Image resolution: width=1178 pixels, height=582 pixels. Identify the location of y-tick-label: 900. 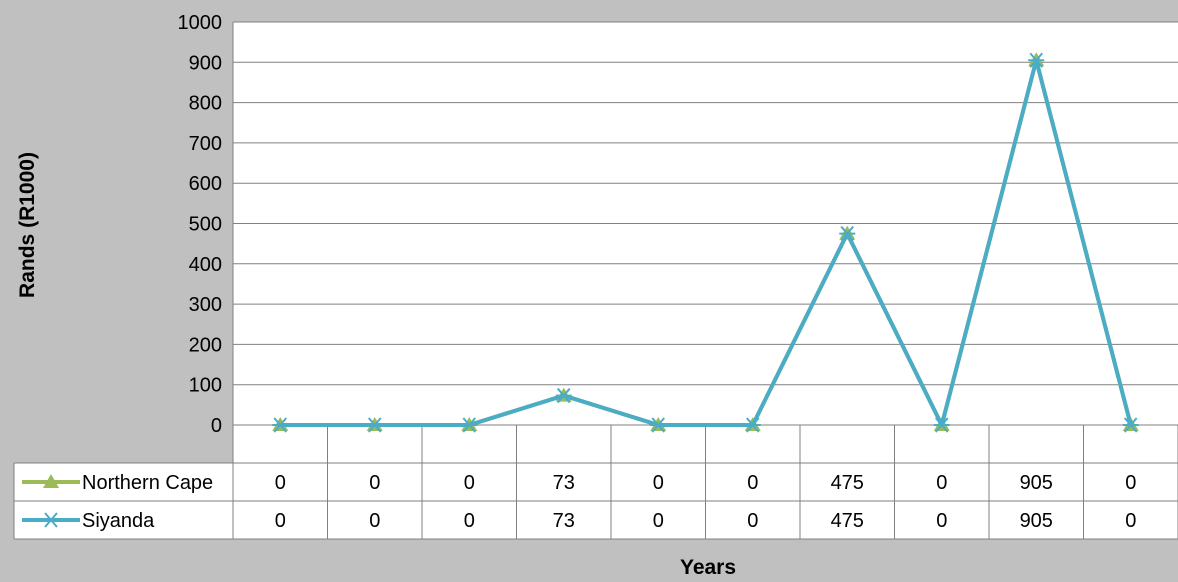
(205, 63).